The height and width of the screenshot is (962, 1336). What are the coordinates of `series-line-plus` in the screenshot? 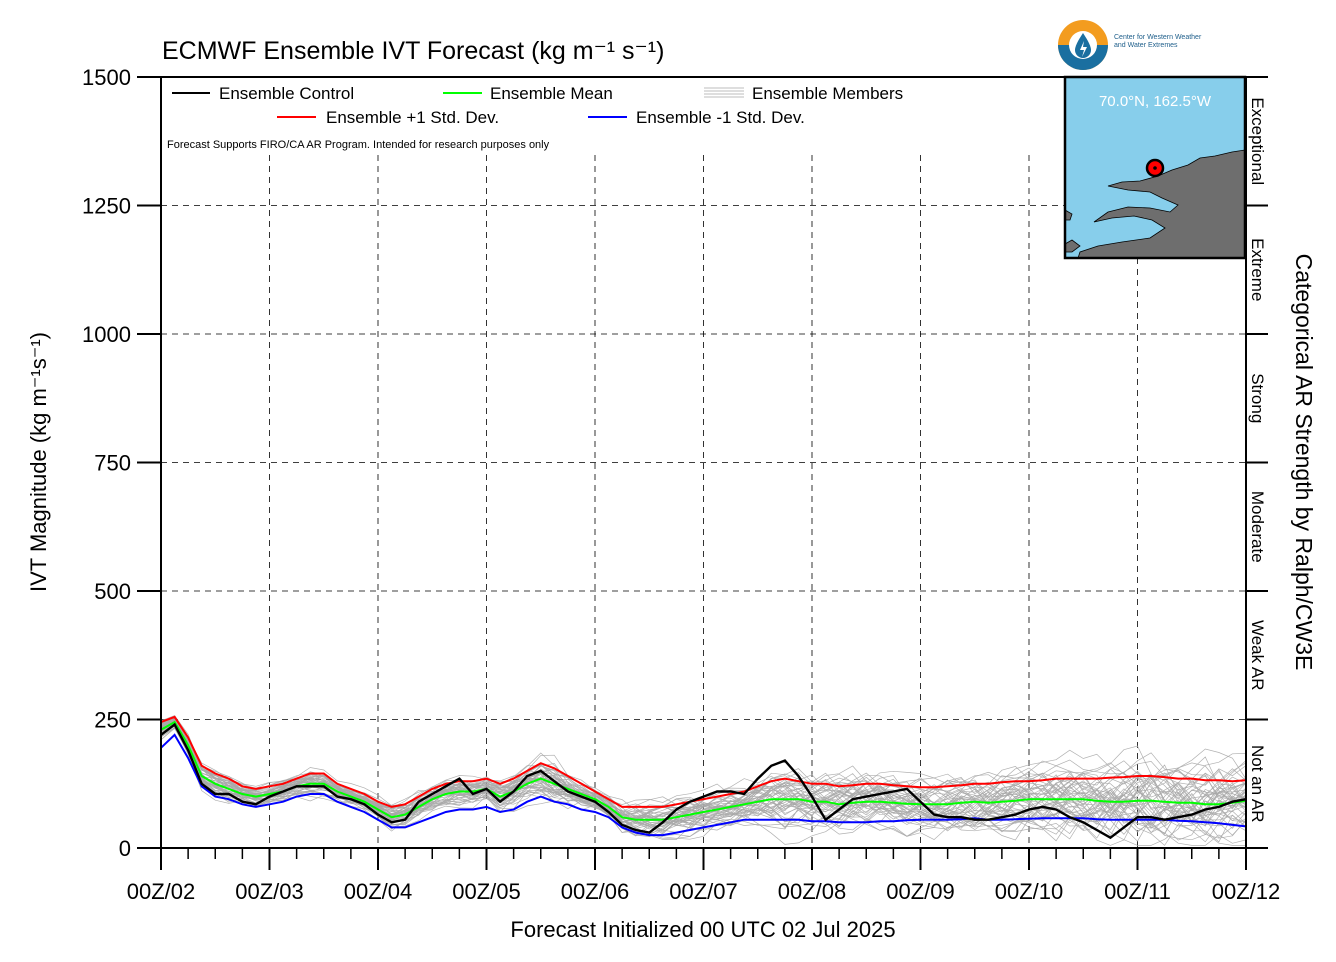 It's located at (703, 761).